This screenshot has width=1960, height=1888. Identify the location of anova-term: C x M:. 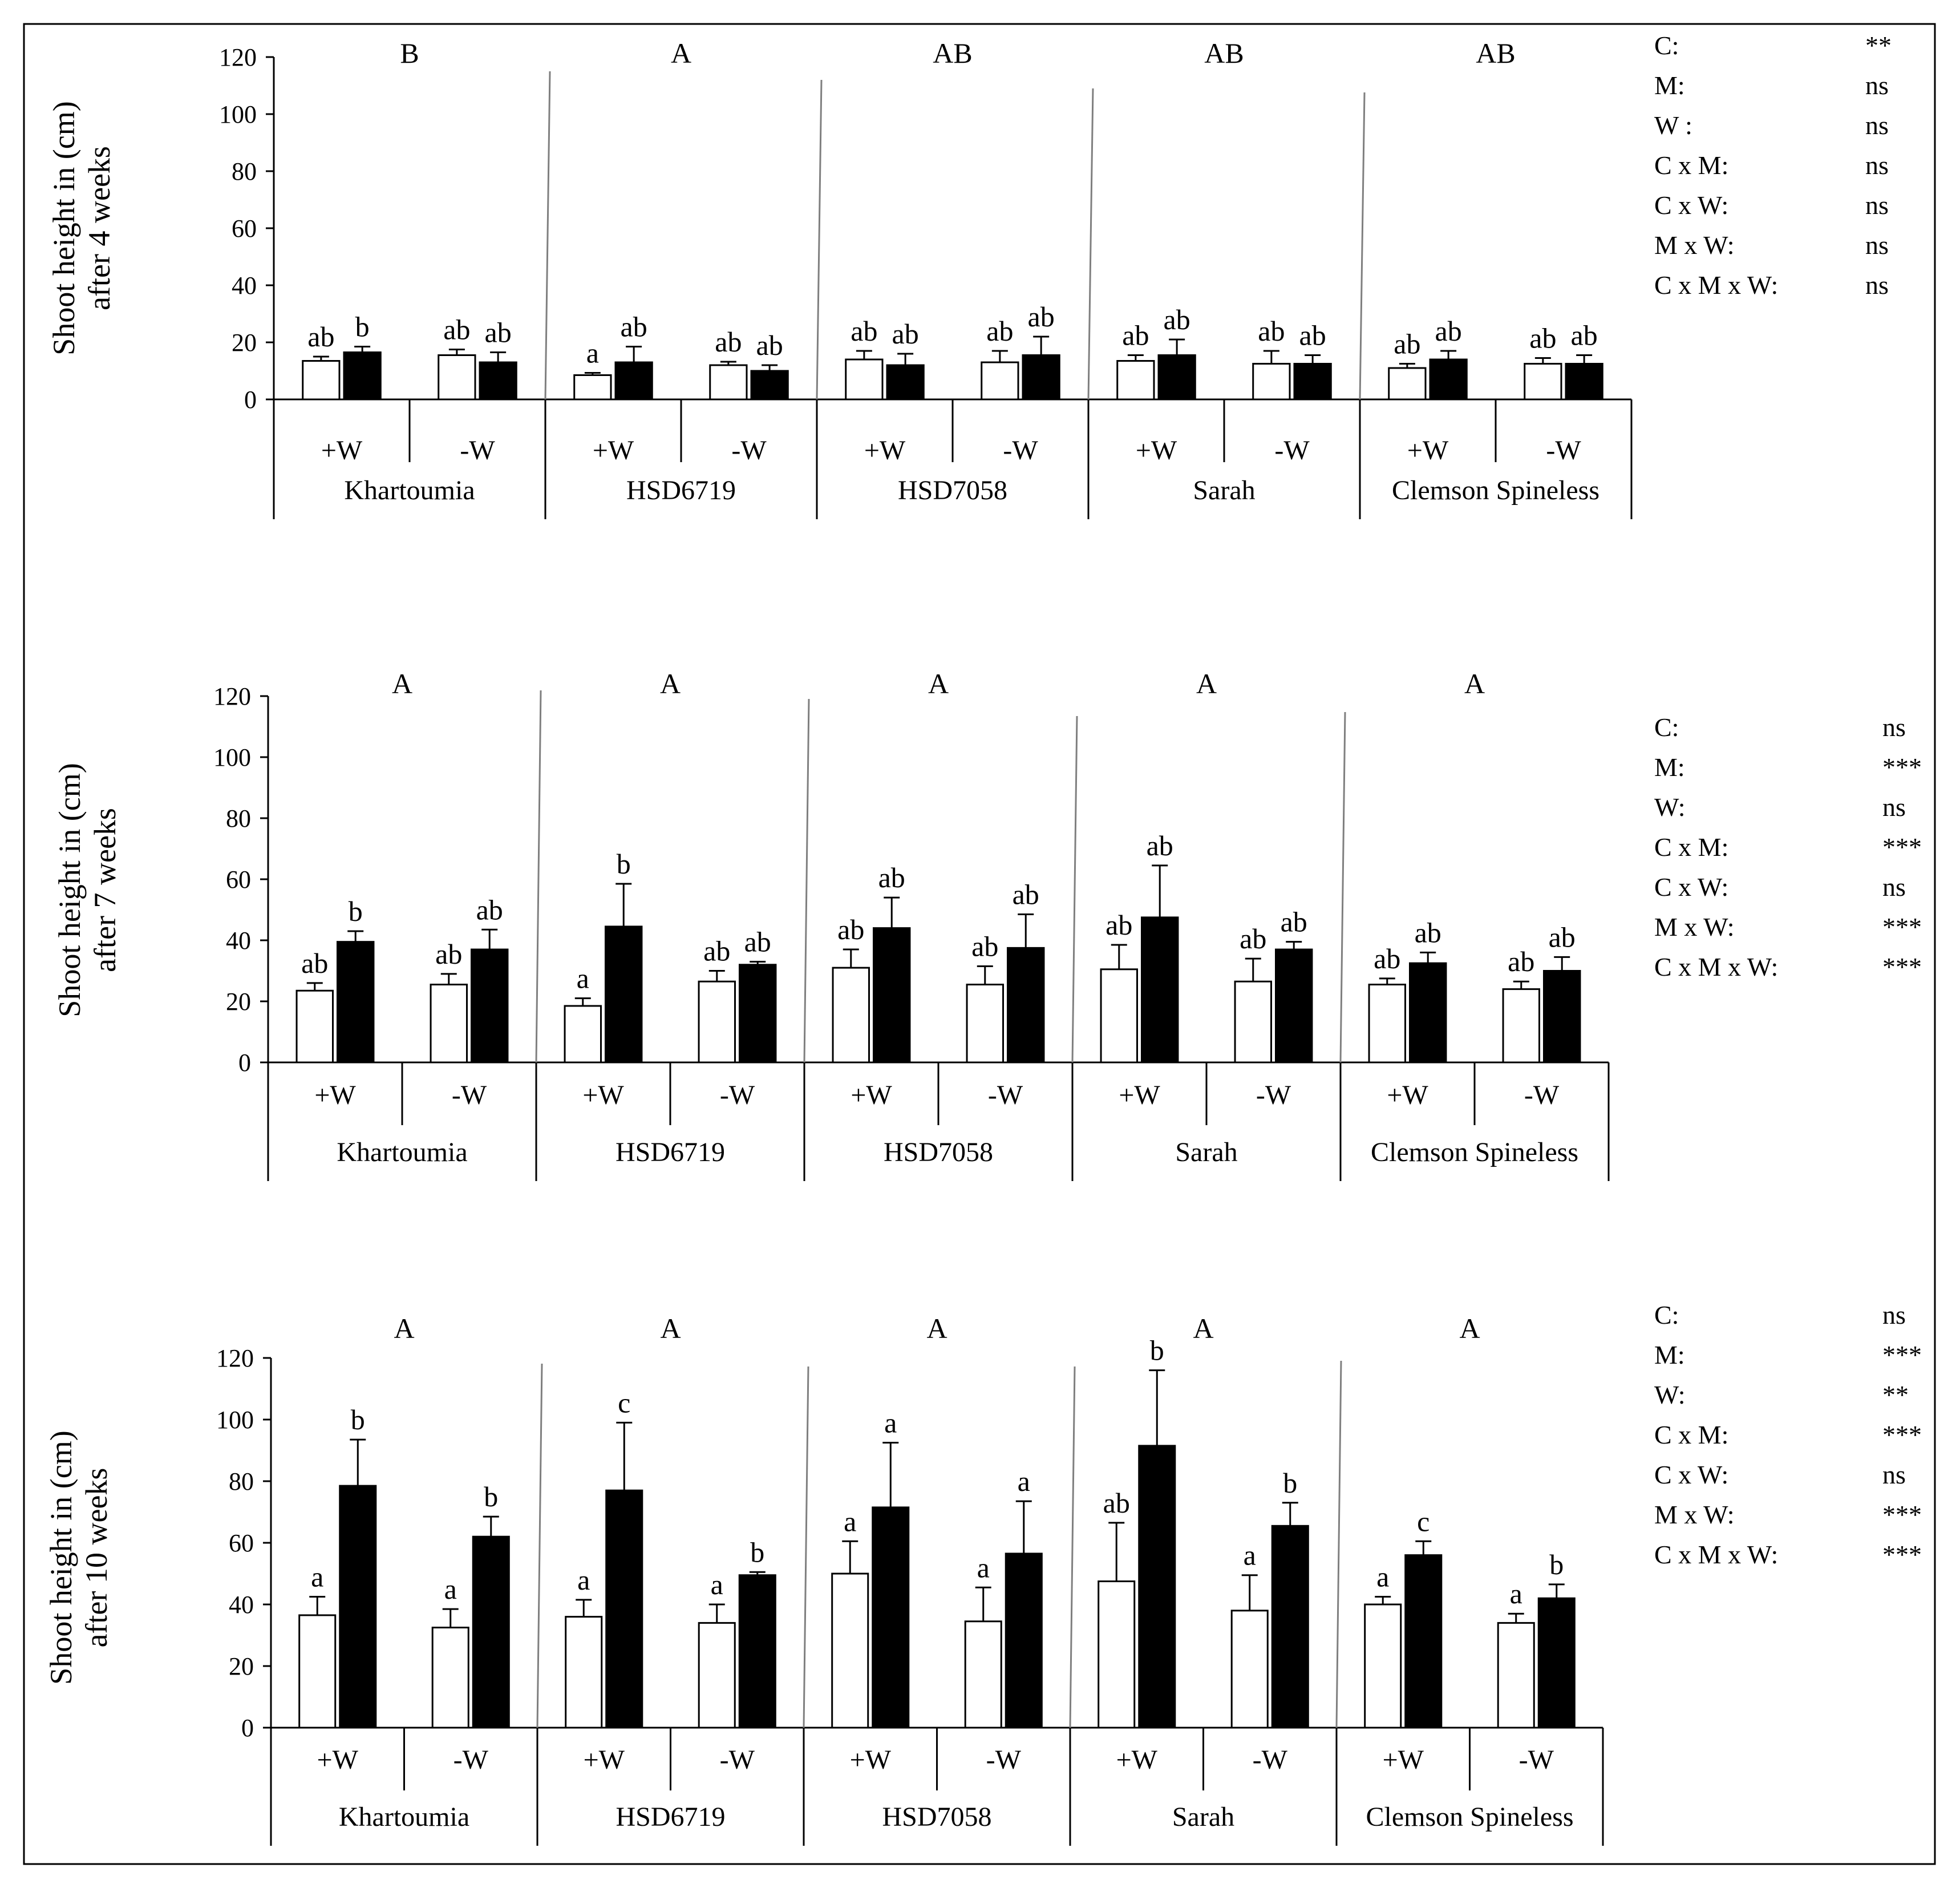
(1691, 1434).